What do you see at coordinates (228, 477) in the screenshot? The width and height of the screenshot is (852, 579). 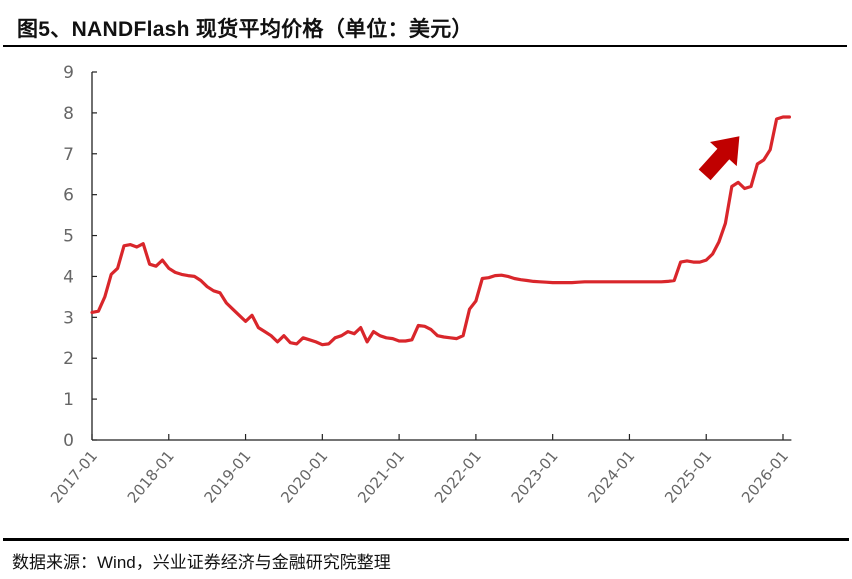 I see `x-tick-label: 2019-01` at bounding box center [228, 477].